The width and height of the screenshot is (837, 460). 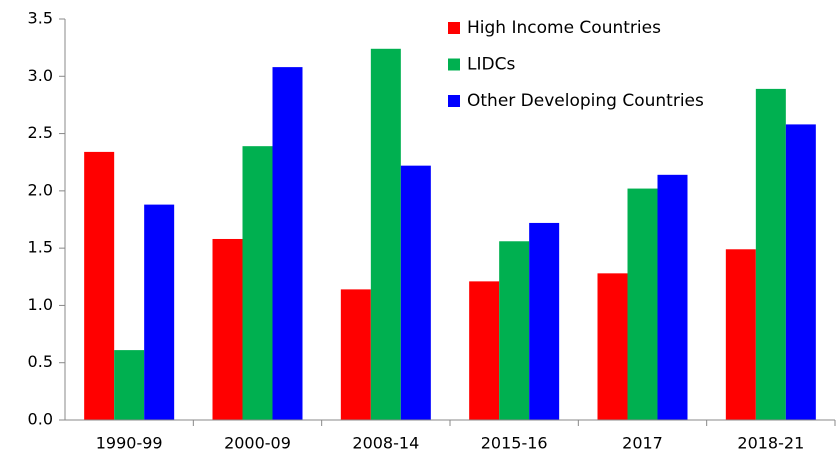 What do you see at coordinates (642, 443) in the screenshot?
I see `x-tick-label: 2017` at bounding box center [642, 443].